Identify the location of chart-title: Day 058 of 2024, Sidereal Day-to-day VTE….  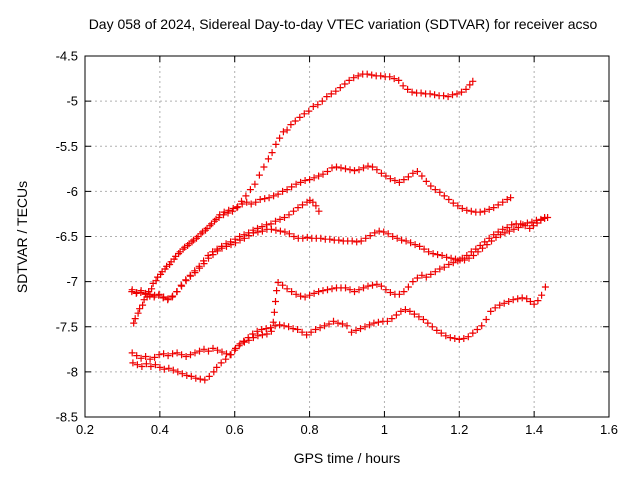
(343, 24).